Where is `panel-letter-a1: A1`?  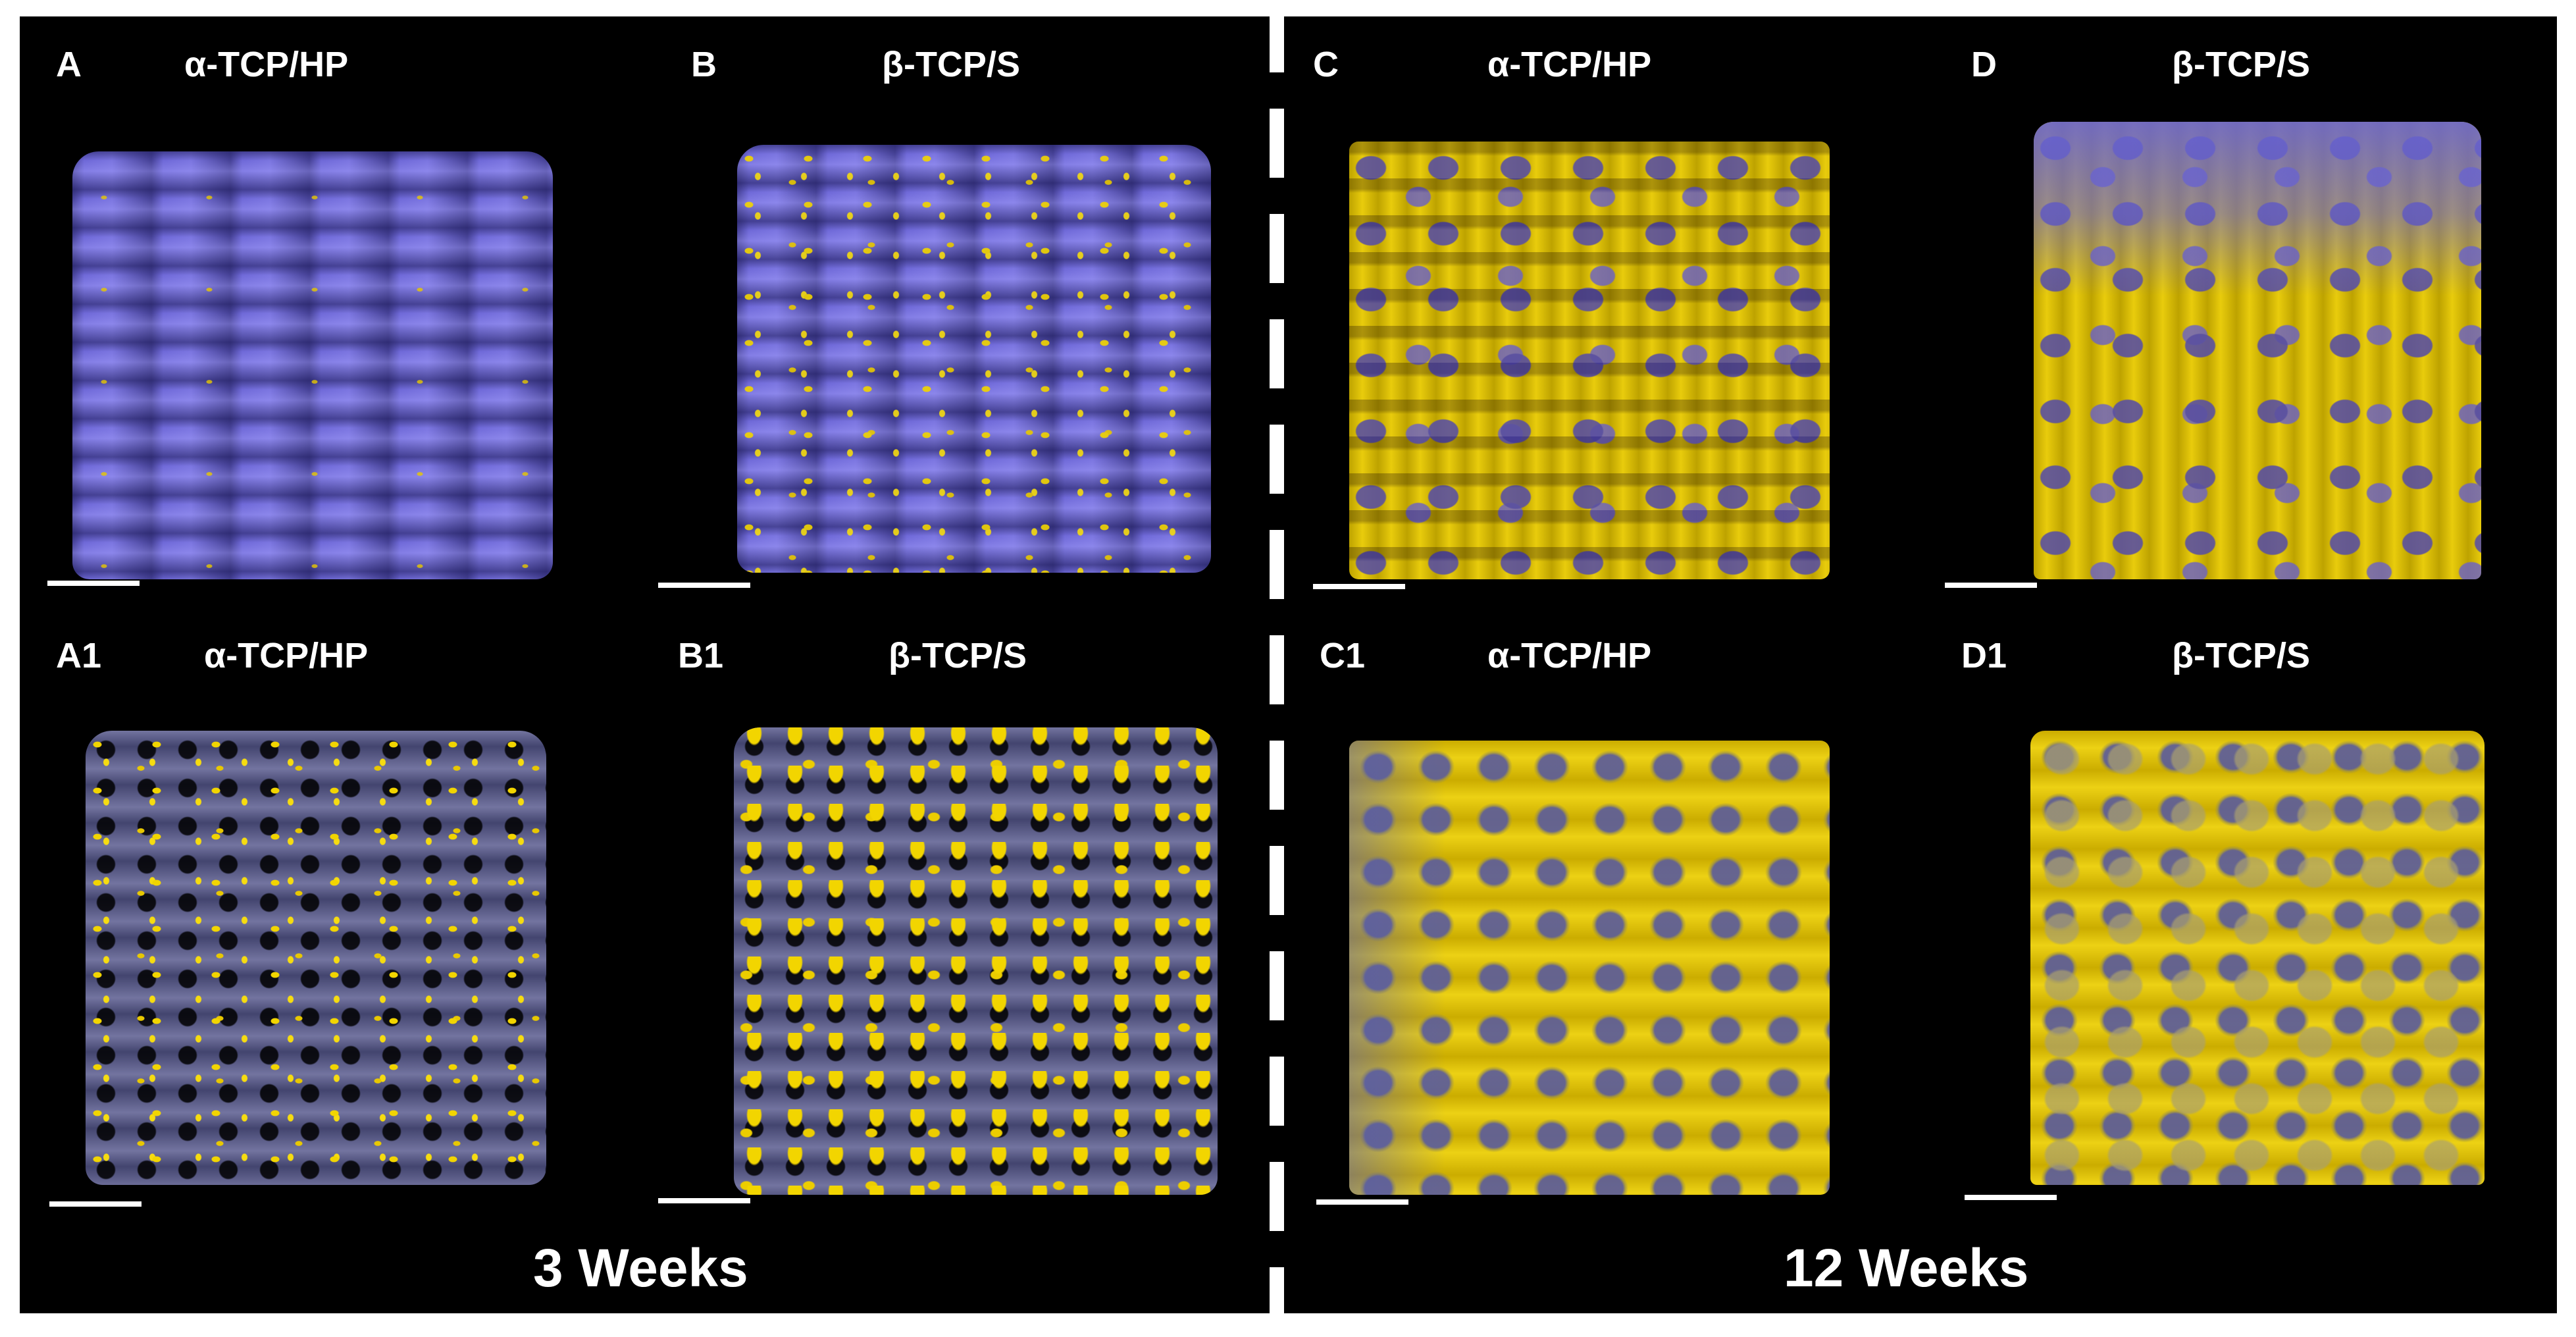 panel-letter-a1: A1 is located at coordinates (79, 655).